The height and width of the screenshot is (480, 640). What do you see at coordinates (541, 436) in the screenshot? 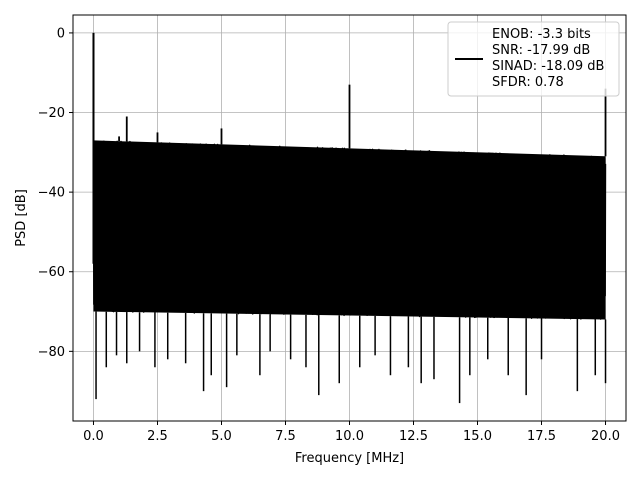
I see `x-tick-label: 17.5` at bounding box center [541, 436].